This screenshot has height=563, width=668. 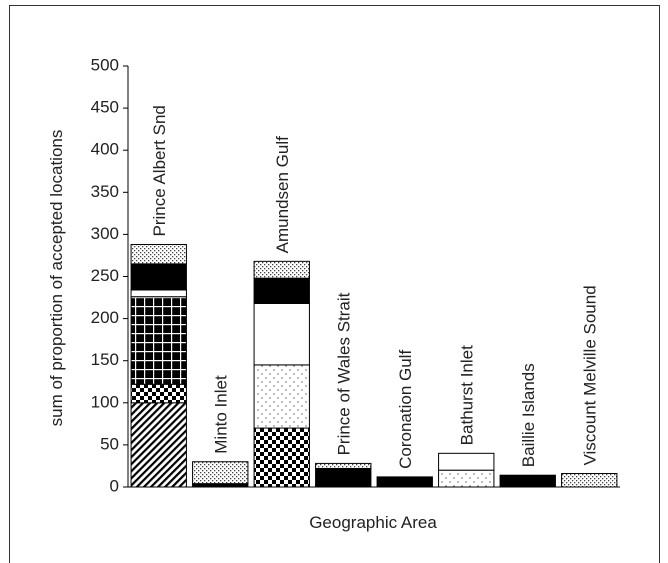 What do you see at coordinates (282, 194) in the screenshot?
I see `category-label: Amundsen Gulf` at bounding box center [282, 194].